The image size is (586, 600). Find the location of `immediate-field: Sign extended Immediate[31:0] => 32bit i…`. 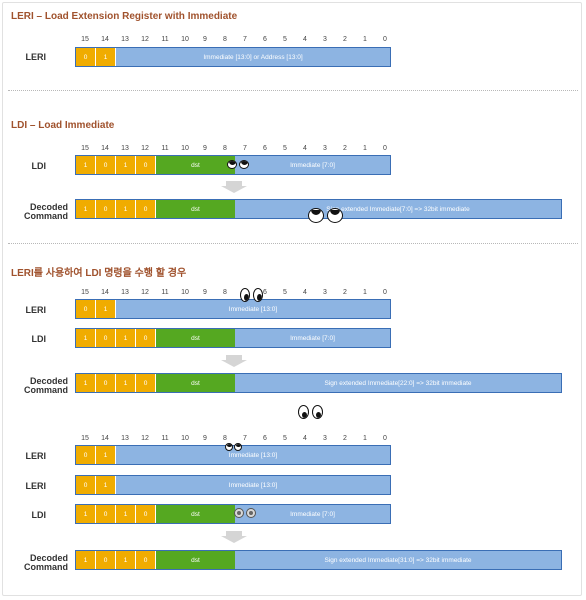

immediate-field: Sign extended Immediate[31:0] => 32bit i… is located at coordinates (398, 560).